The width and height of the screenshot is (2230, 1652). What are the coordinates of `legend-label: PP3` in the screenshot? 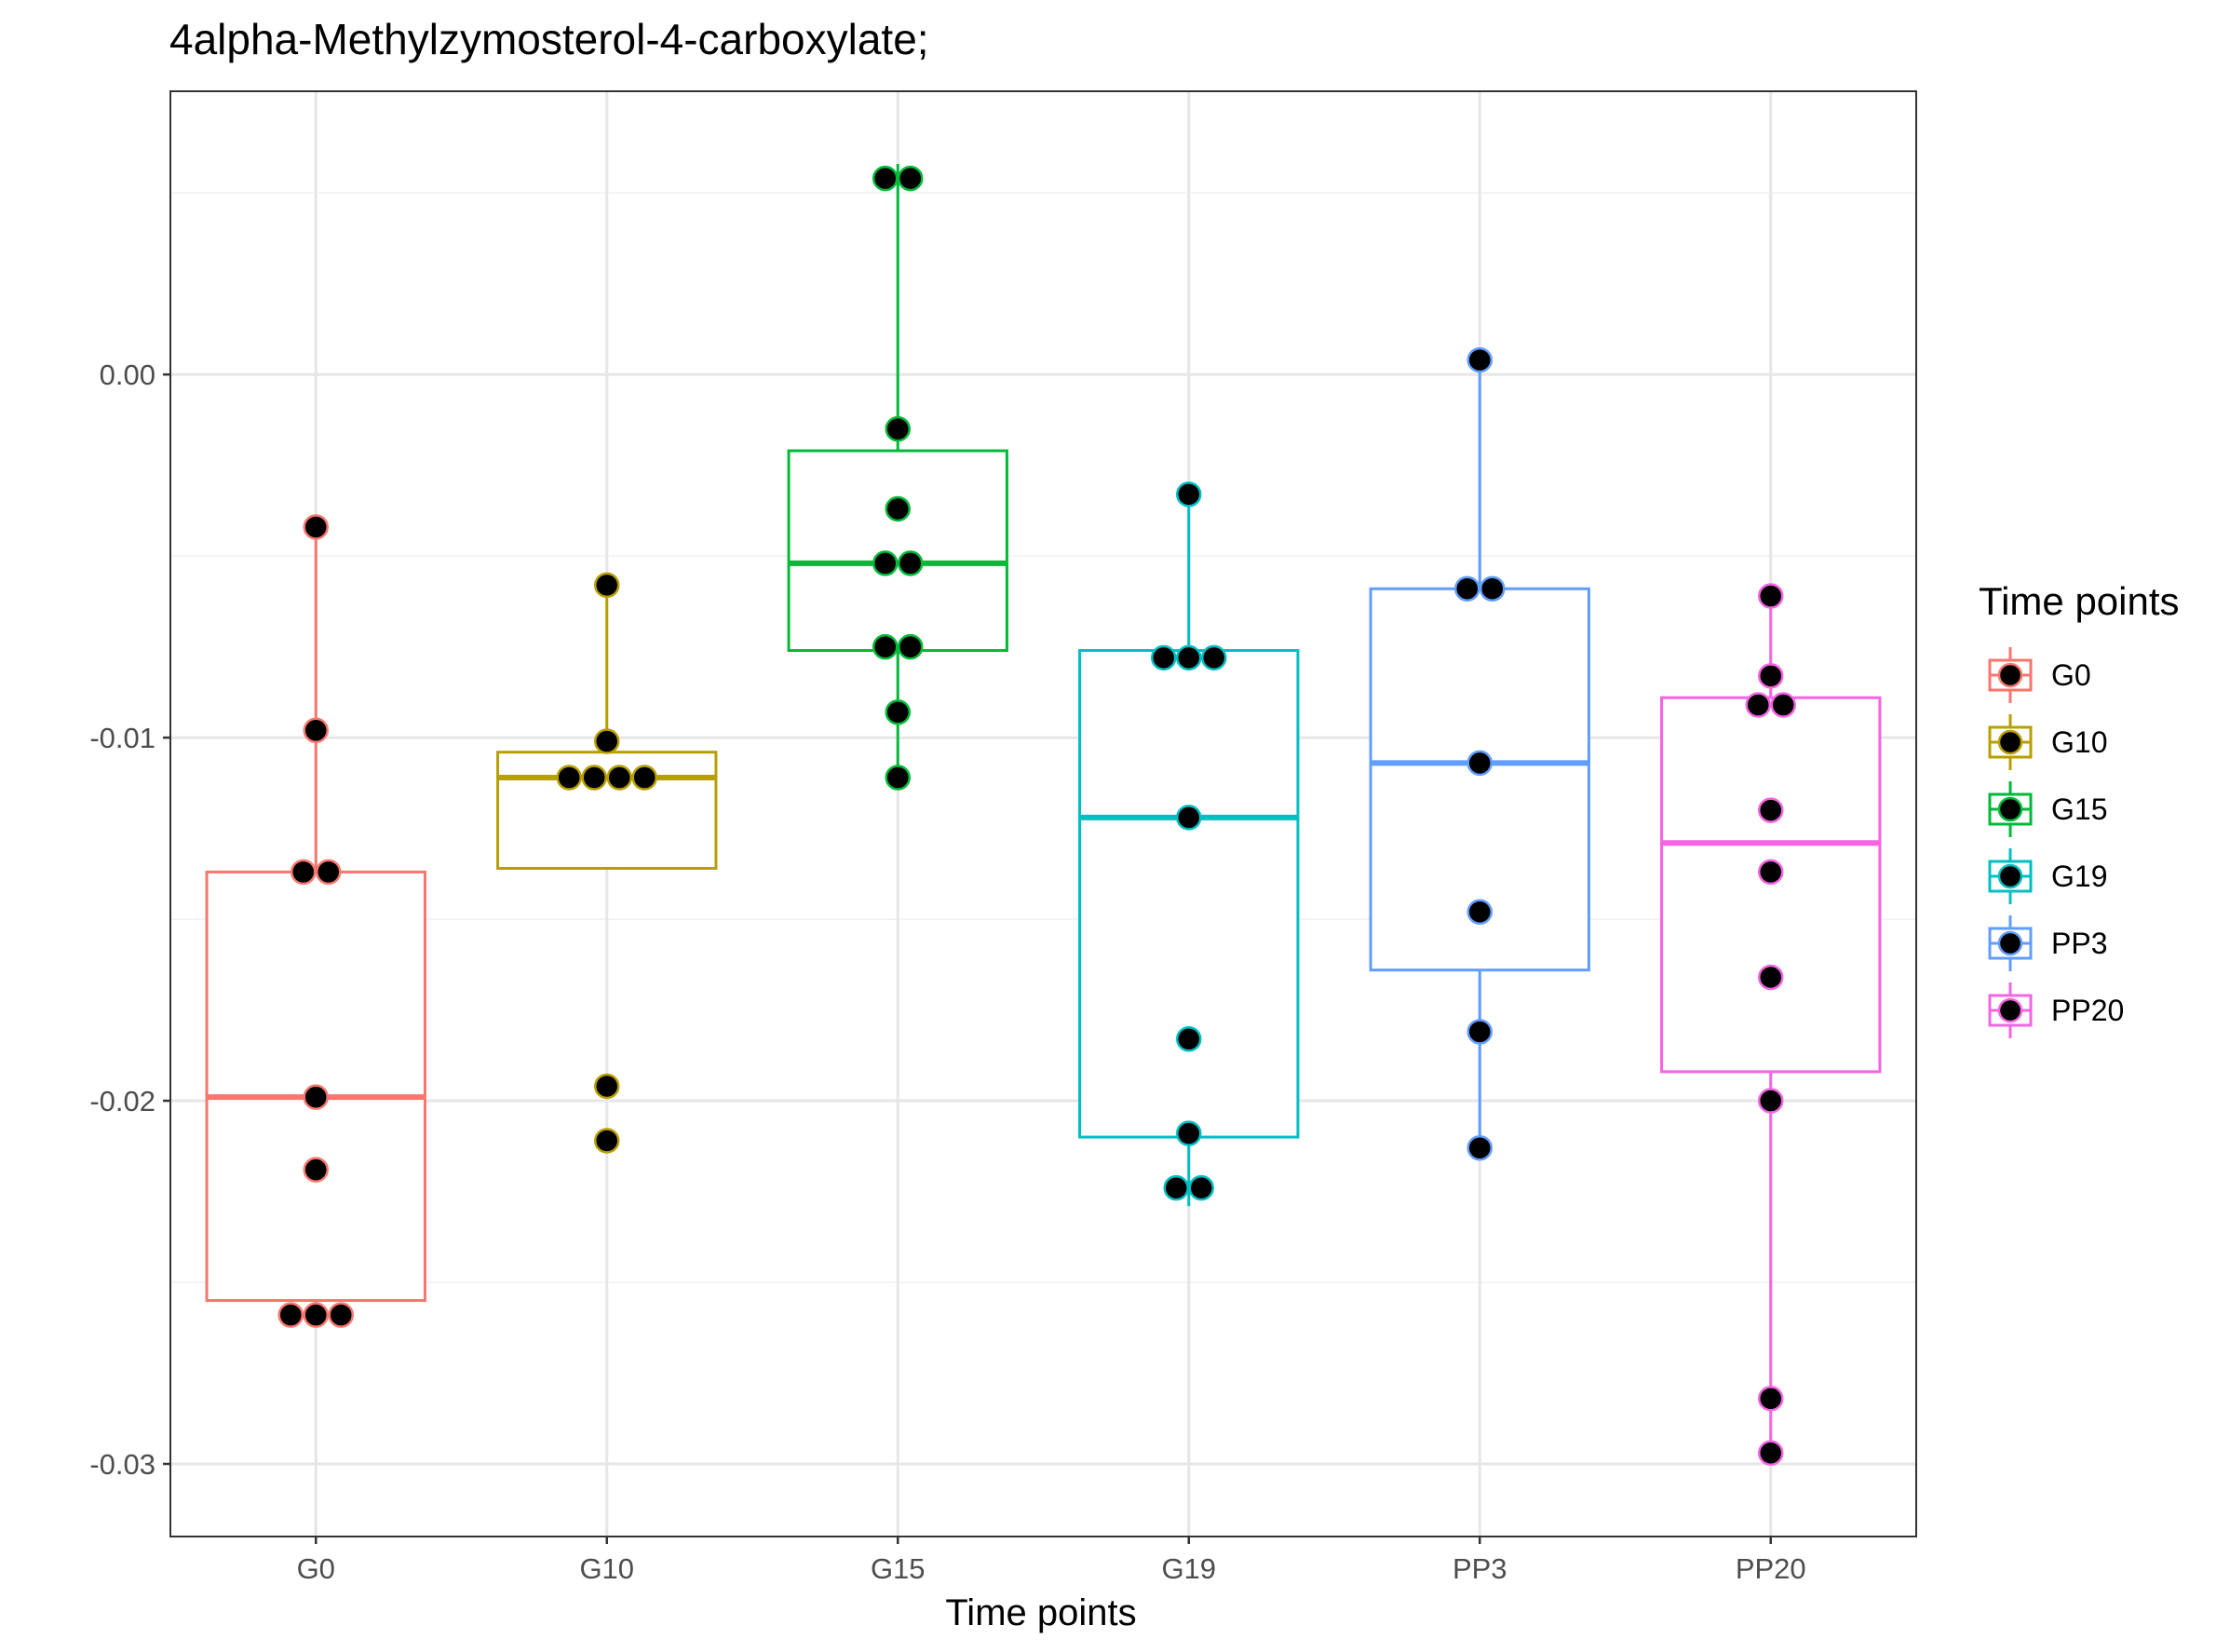 It's located at (2079, 943).